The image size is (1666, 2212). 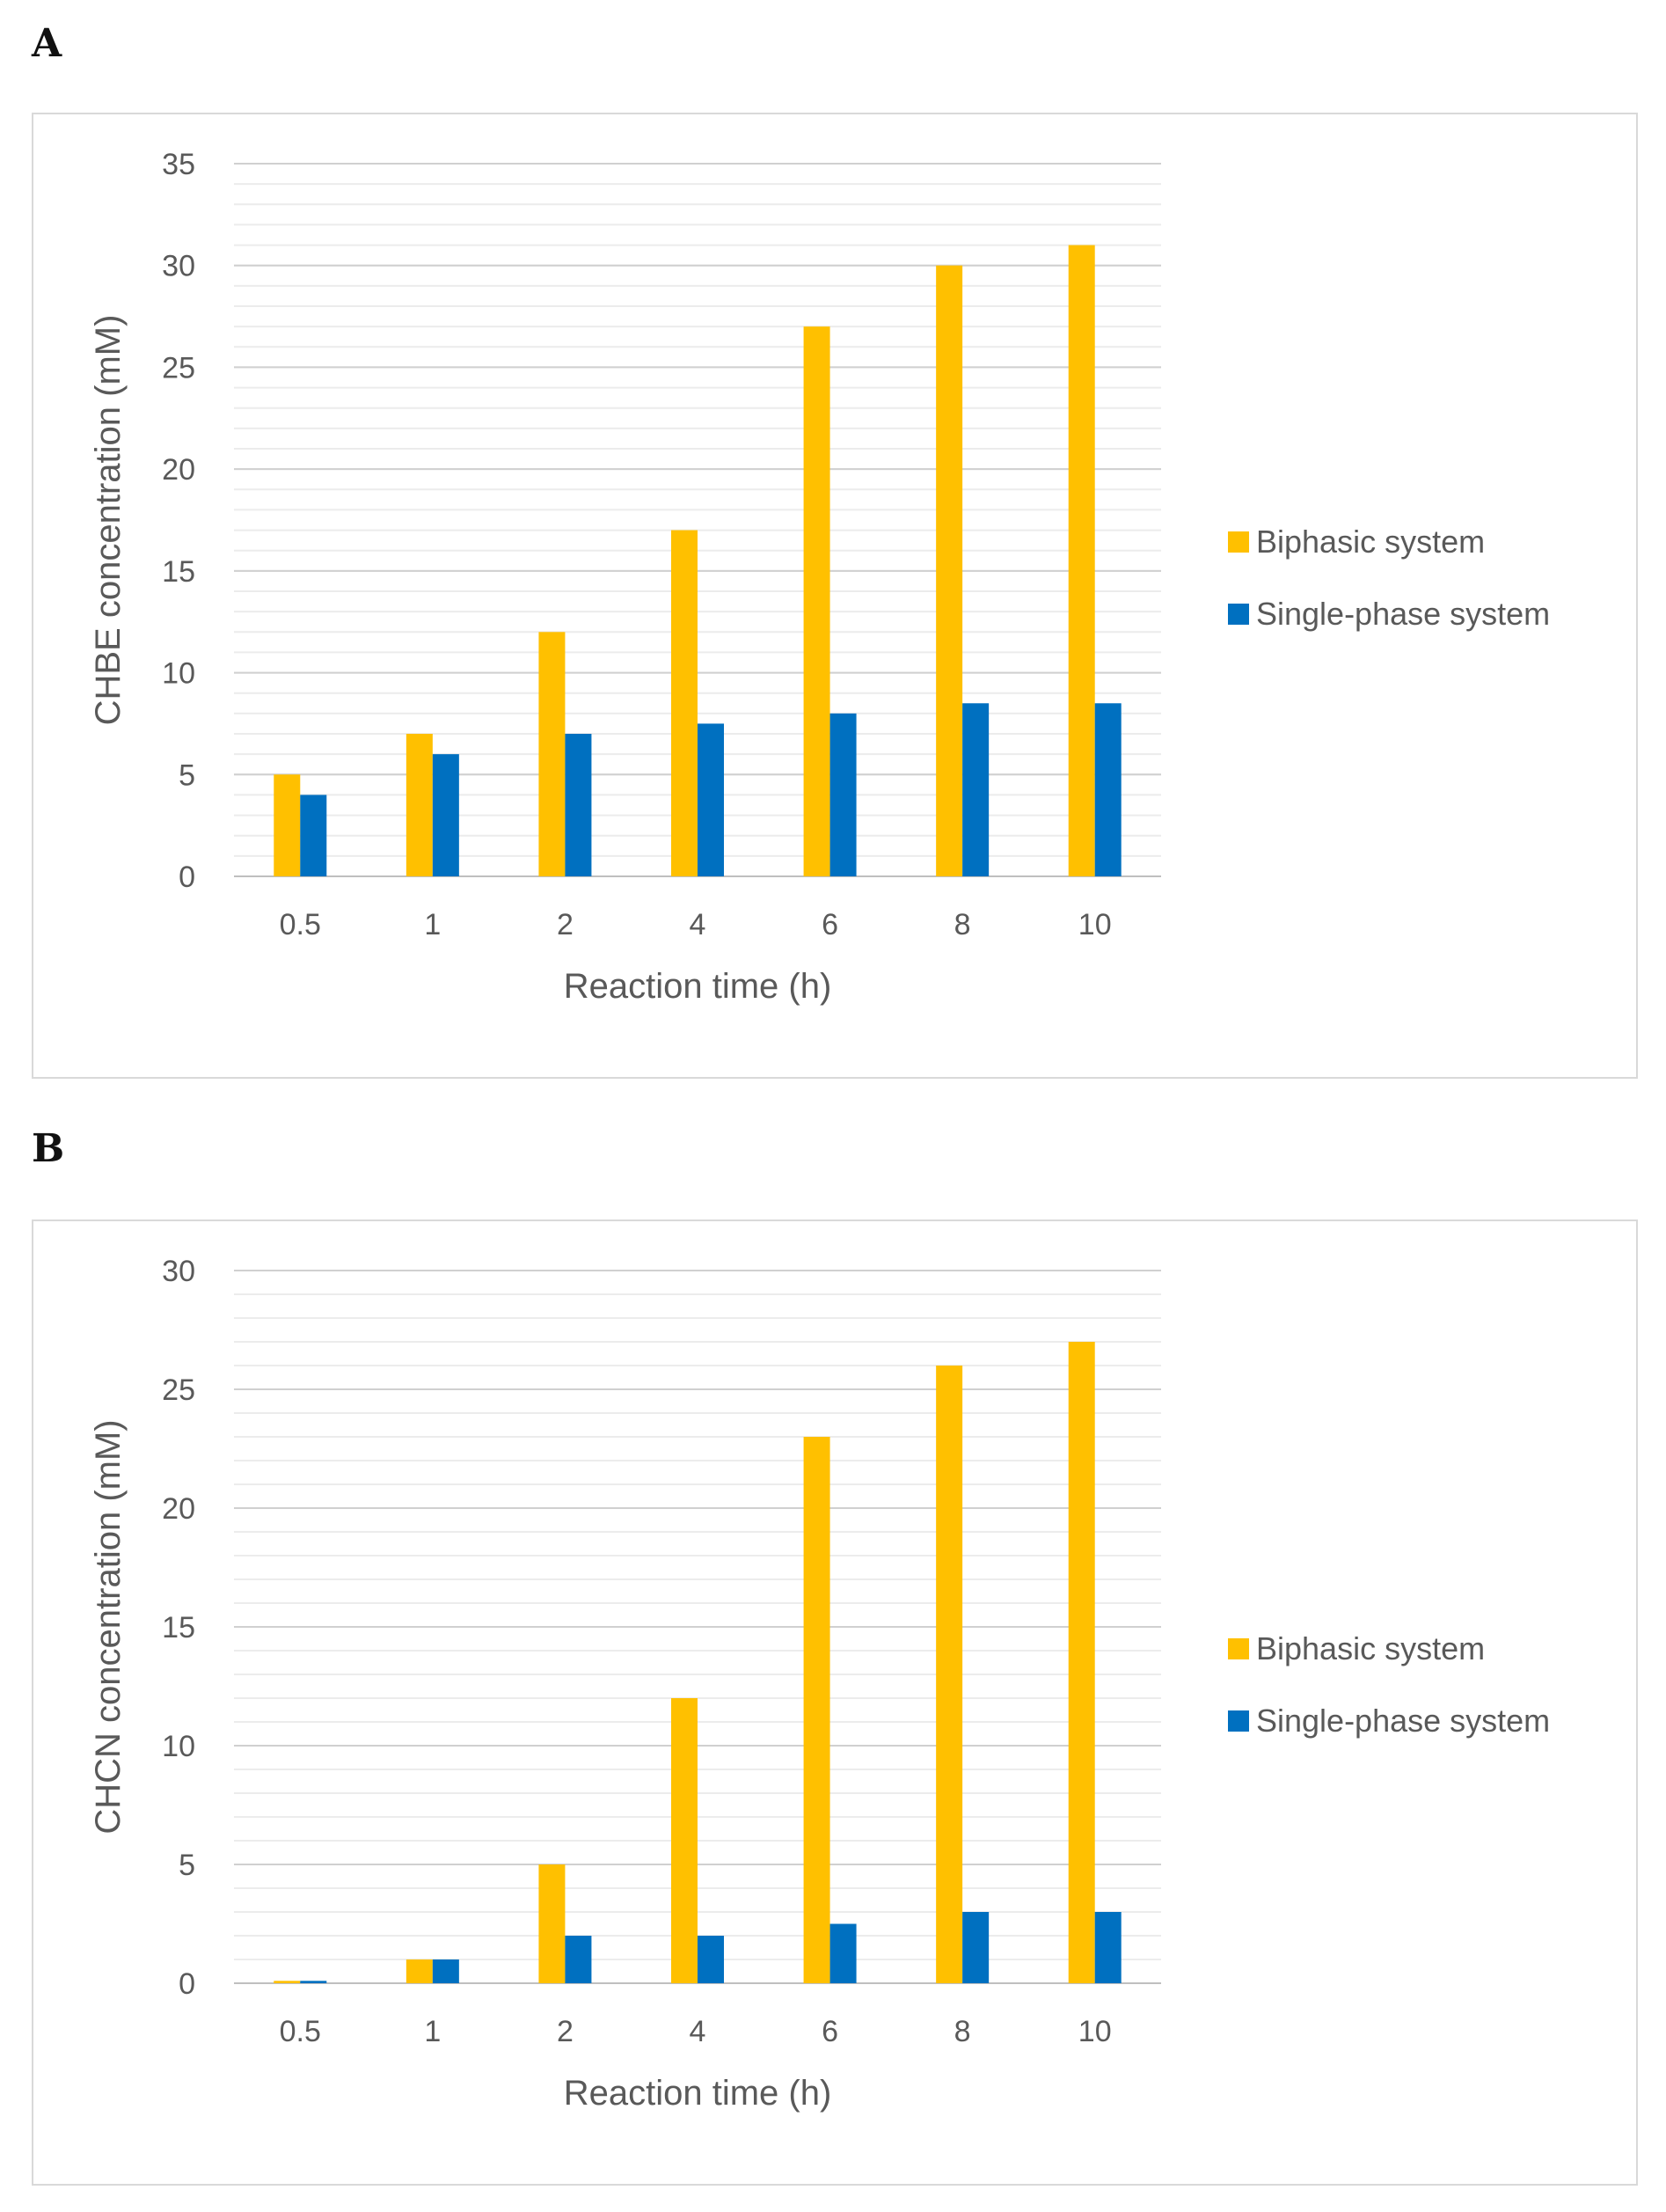 I want to click on y-axis-title: CHBE concentration (mM), so click(x=108, y=520).